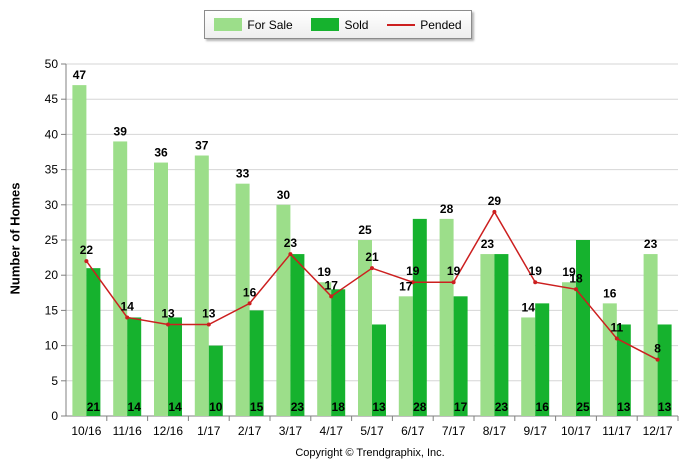 The image size is (689, 472). What do you see at coordinates (250, 431) in the screenshot?
I see `x-tick-label: 2/17` at bounding box center [250, 431].